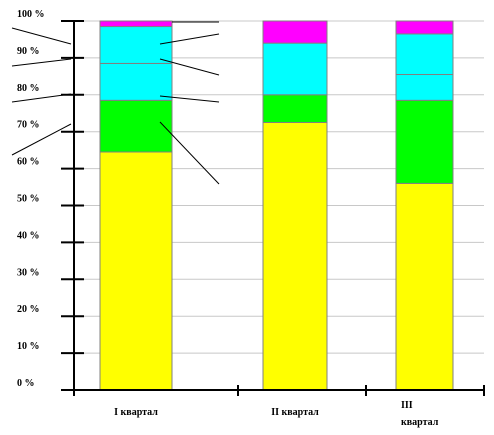 This screenshot has height=435, width=494. I want to click on x-tick-label: II квартал, so click(295, 412).